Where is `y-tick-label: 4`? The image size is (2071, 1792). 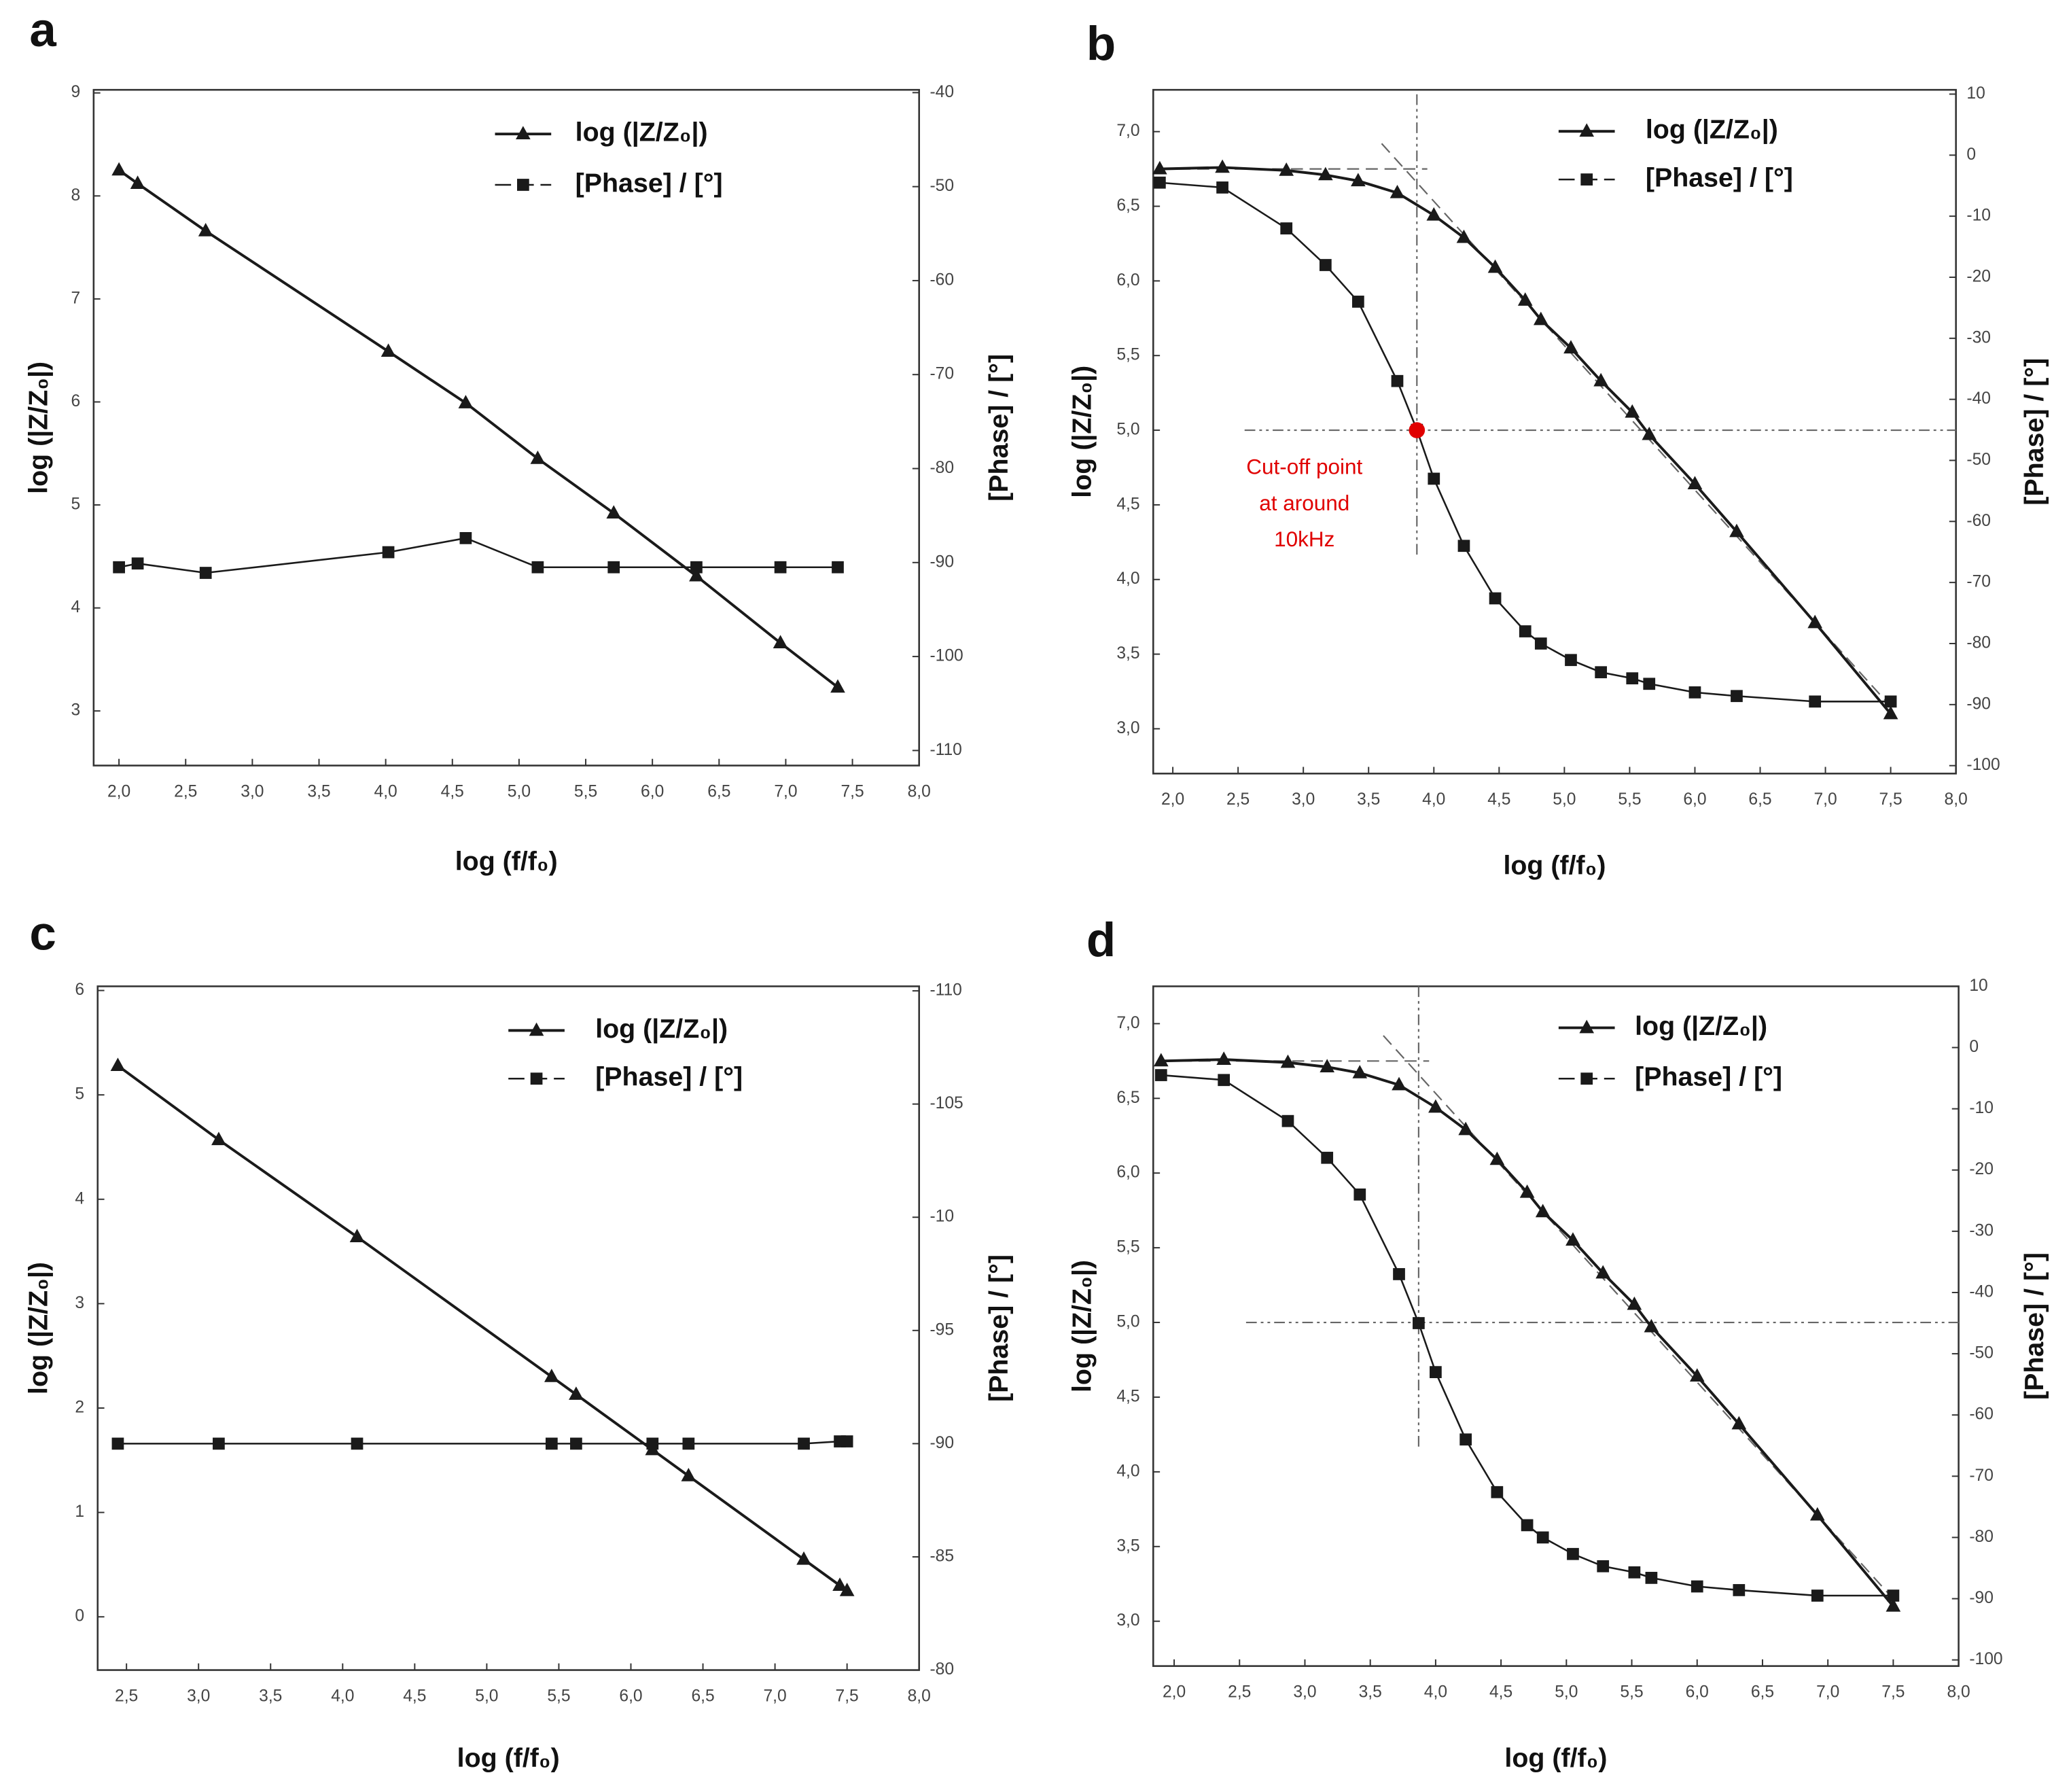
y-tick-label: 4 is located at coordinates (75, 607).